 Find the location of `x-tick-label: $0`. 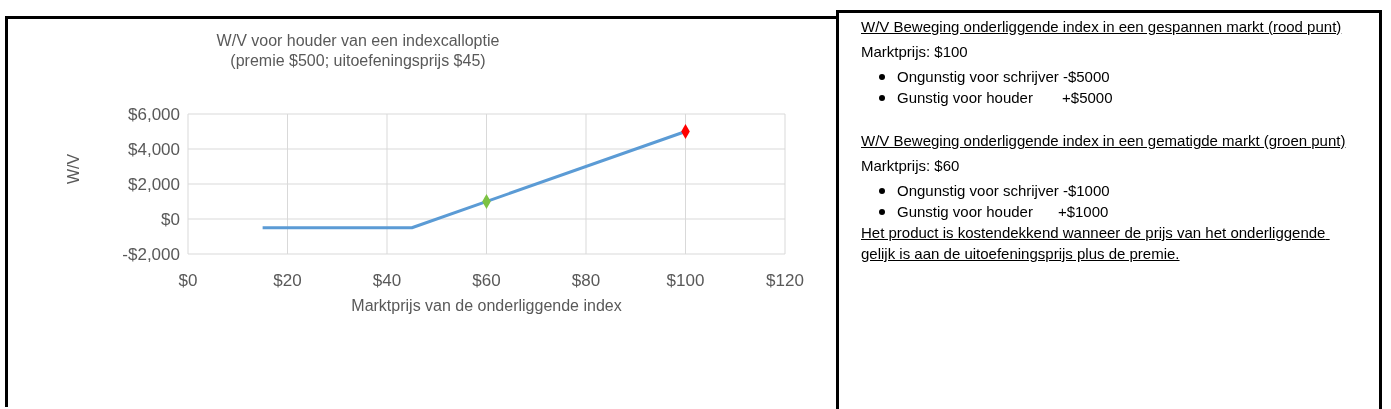

x-tick-label: $0 is located at coordinates (188, 281).